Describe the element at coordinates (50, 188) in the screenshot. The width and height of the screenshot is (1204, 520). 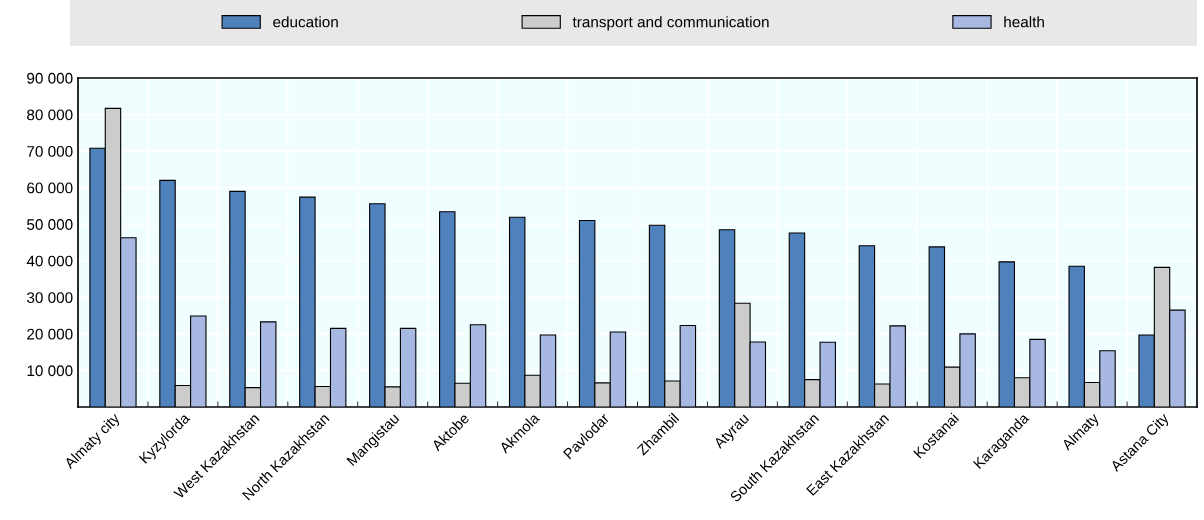
I see `y-tick-label: 60 000` at that location.